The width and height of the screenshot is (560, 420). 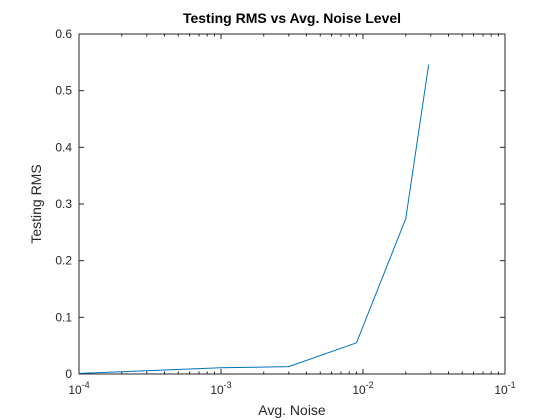 What do you see at coordinates (63, 34) in the screenshot?
I see `y-tick-label: 0.6` at bounding box center [63, 34].